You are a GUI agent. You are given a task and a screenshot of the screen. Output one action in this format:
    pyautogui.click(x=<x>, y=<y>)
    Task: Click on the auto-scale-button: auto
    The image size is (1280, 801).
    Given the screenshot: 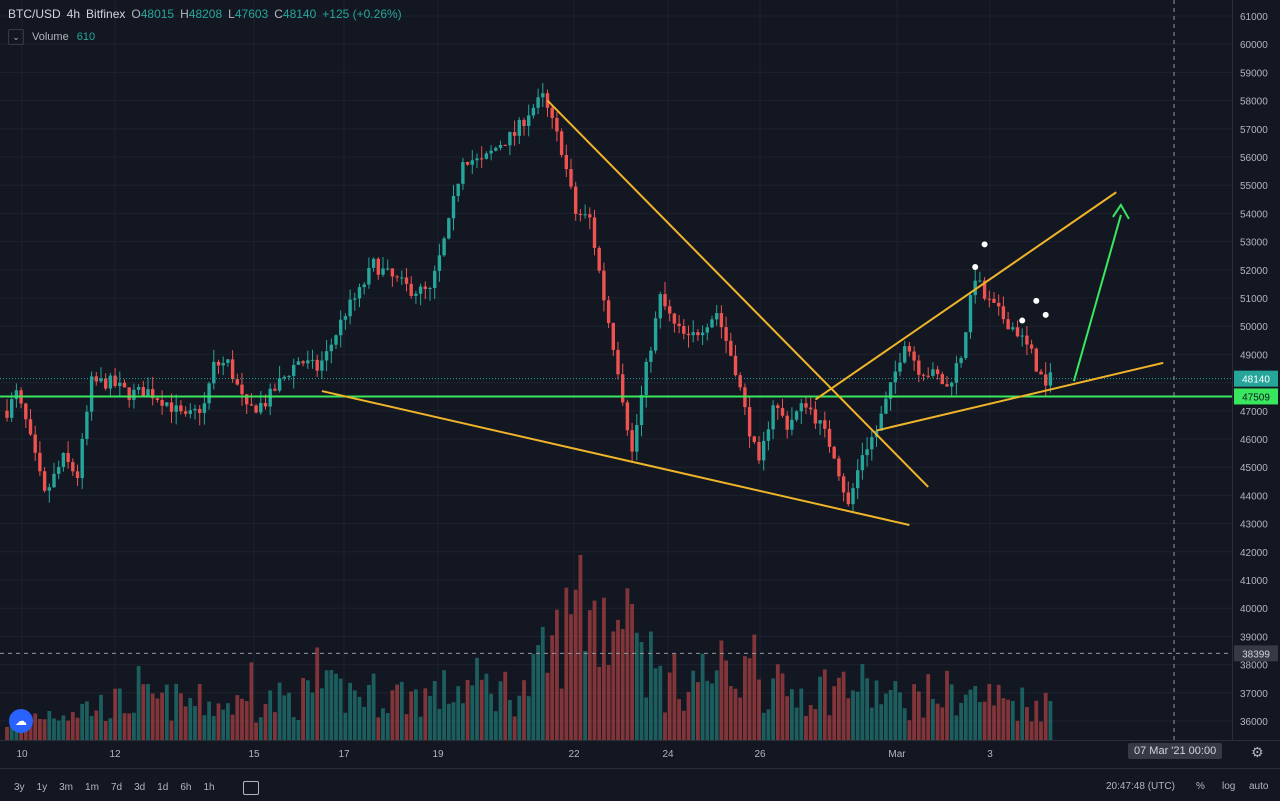 What is the action you would take?
    pyautogui.click(x=1259, y=786)
    